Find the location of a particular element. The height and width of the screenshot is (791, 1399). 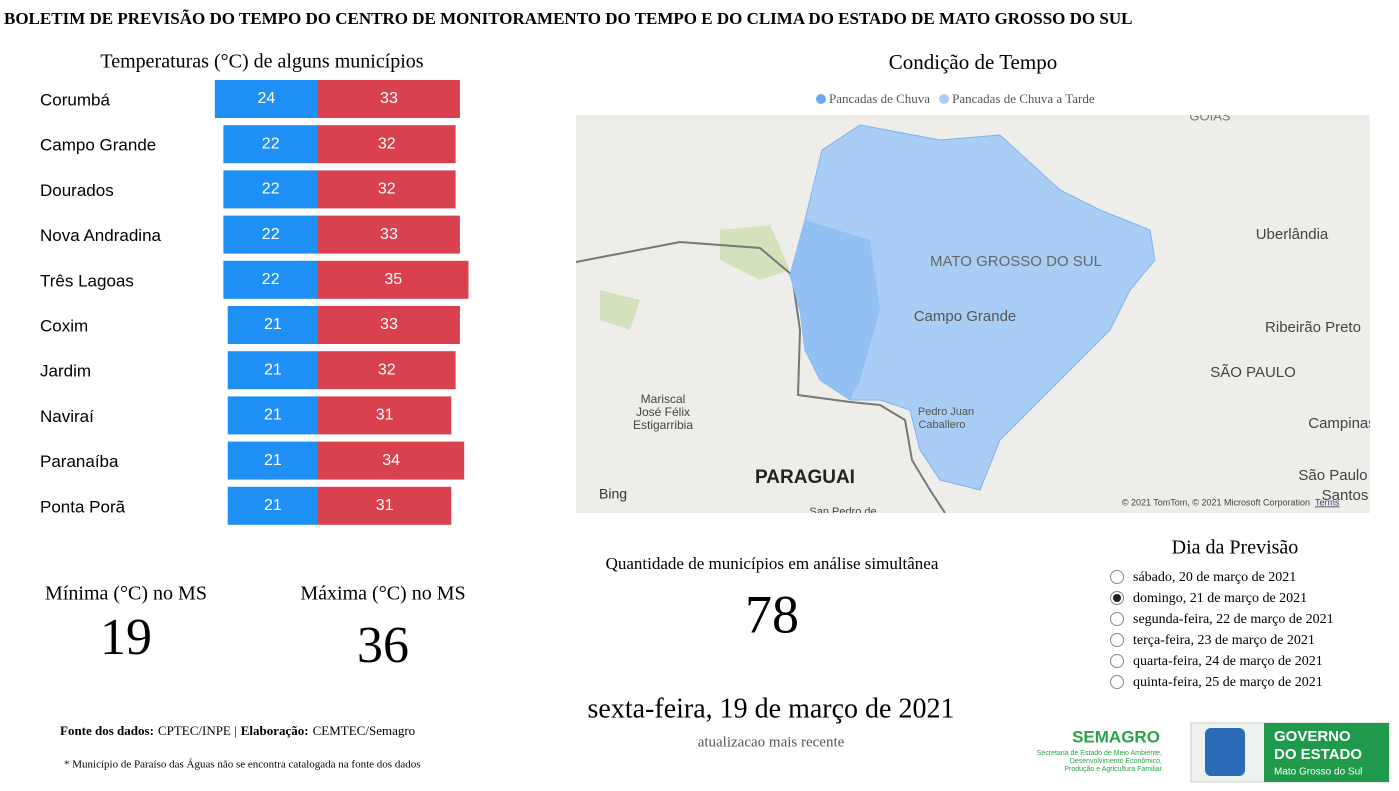

map-label: Ribeirão Preto is located at coordinates (1313, 327).